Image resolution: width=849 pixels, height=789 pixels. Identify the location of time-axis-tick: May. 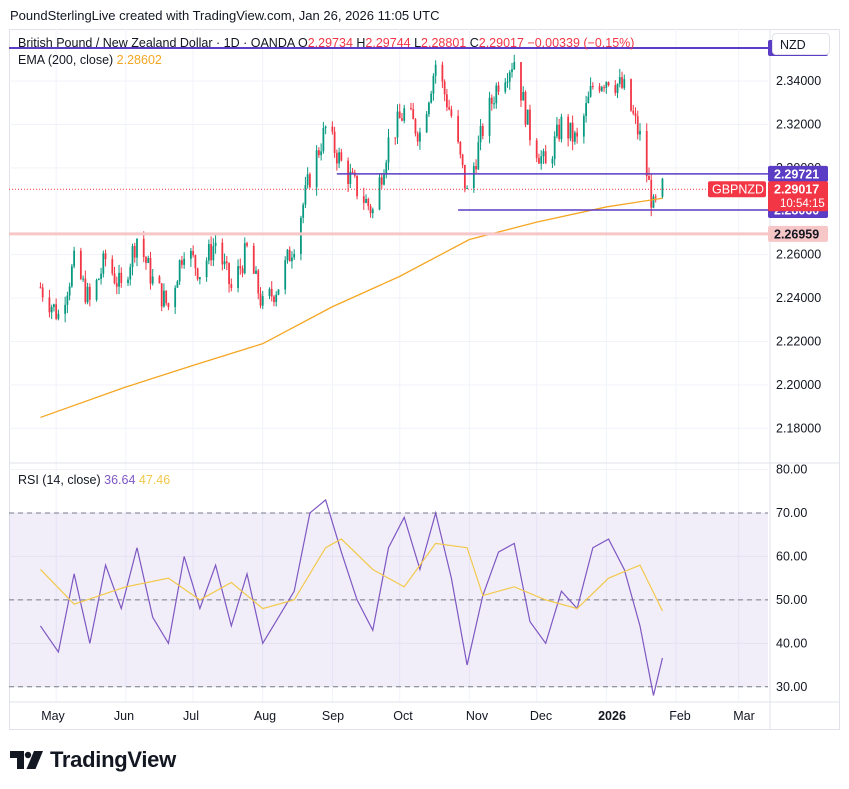
(53, 716).